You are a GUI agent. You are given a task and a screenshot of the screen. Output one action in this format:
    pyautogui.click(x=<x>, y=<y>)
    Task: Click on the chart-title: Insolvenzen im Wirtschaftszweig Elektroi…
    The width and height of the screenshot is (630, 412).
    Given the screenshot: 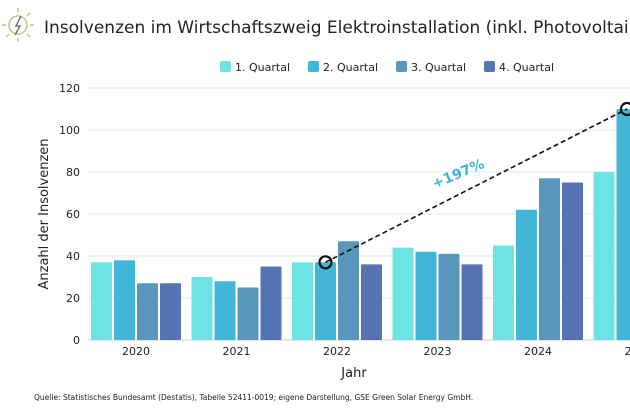 What is the action you would take?
    pyautogui.click(x=337, y=28)
    